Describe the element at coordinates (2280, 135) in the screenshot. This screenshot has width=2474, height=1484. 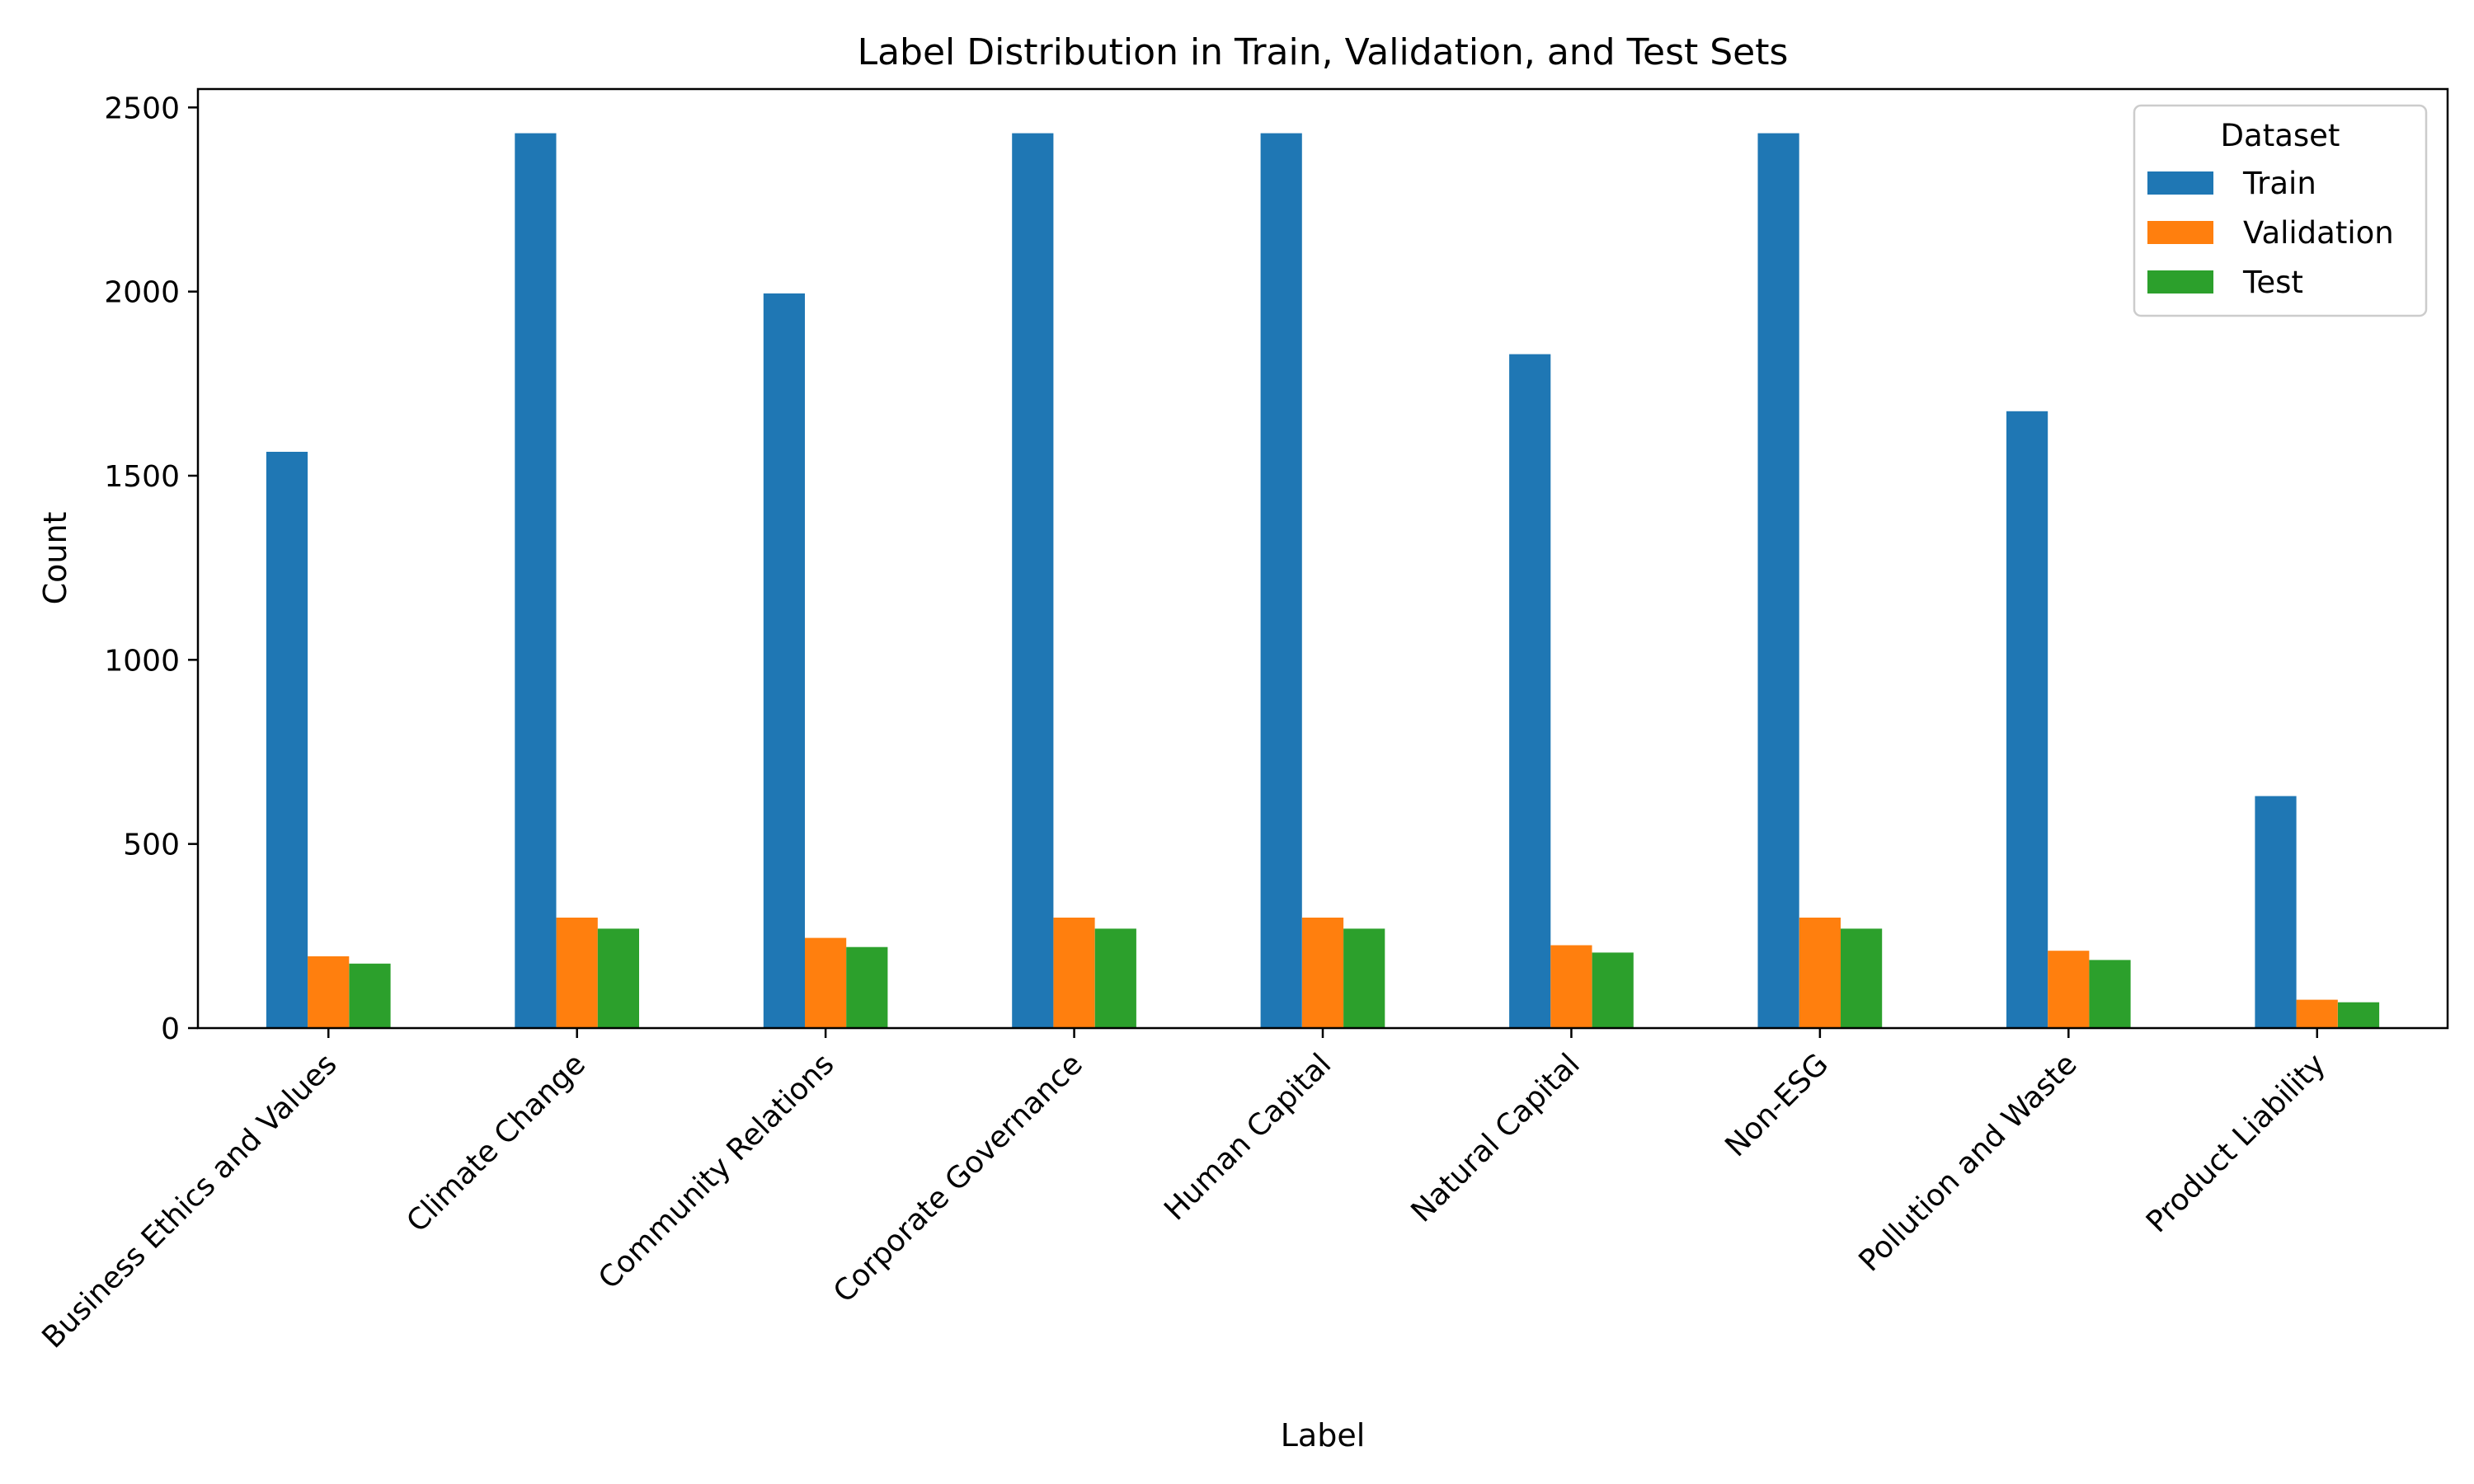
I see `legend-title: Dataset` at that location.